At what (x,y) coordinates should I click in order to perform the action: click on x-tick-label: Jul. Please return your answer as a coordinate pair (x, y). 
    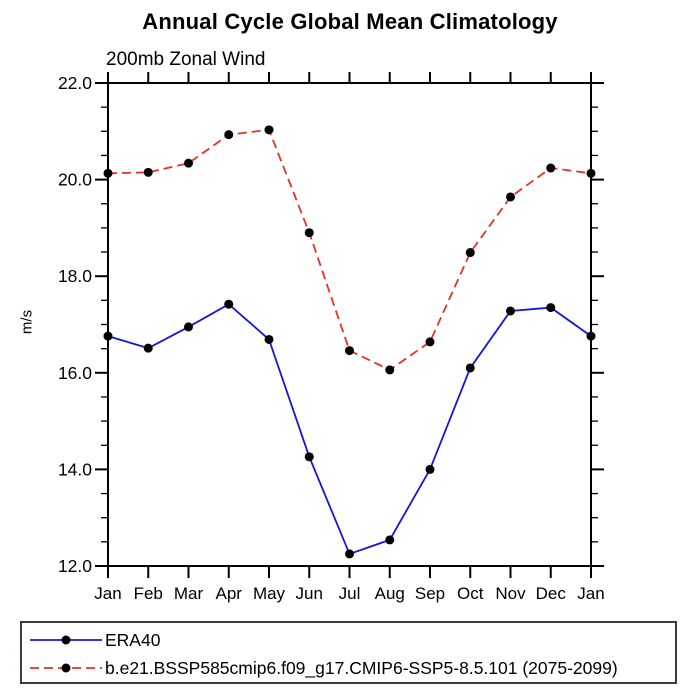
    Looking at the image, I should click on (350, 593).